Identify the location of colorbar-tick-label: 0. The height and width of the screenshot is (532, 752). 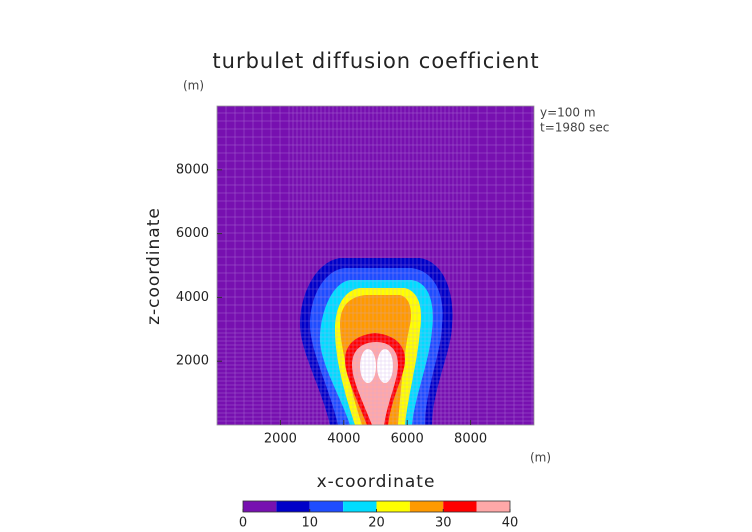
(243, 523).